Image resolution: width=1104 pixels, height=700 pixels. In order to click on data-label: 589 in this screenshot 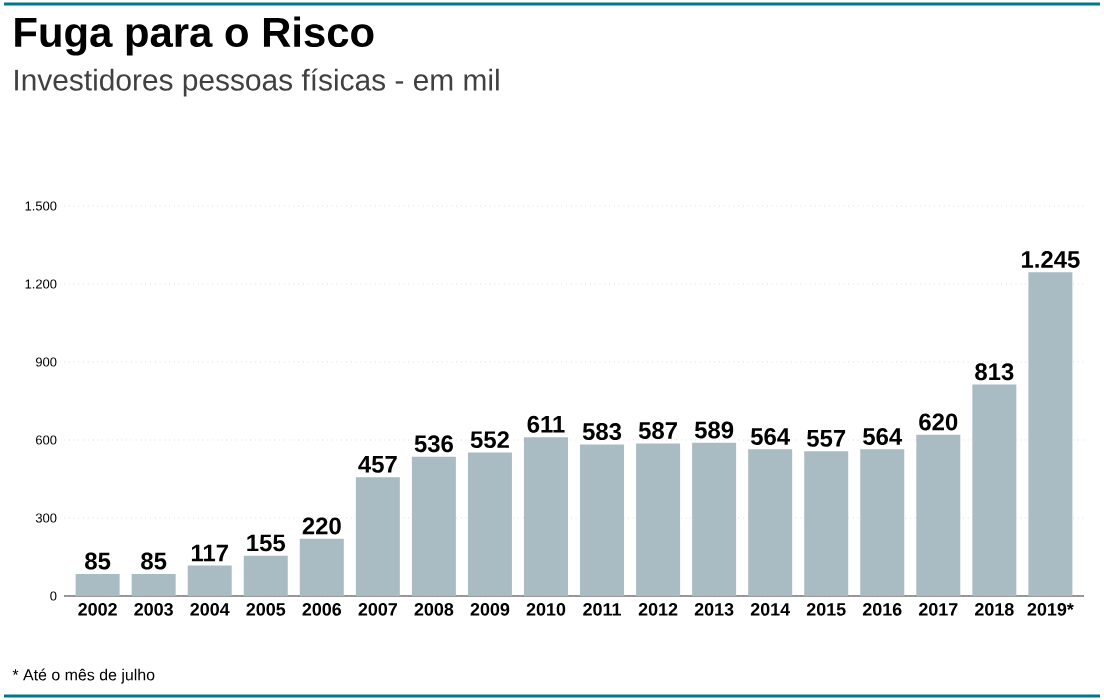, I will do `click(714, 430)`.